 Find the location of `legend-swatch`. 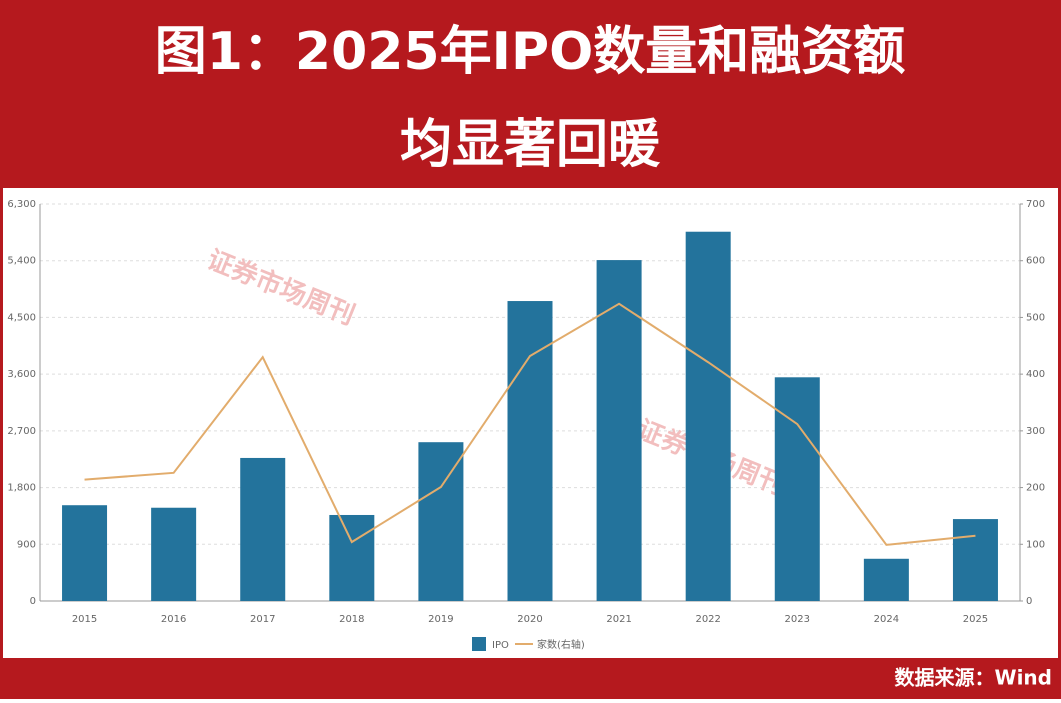

legend-swatch is located at coordinates (479, 644).